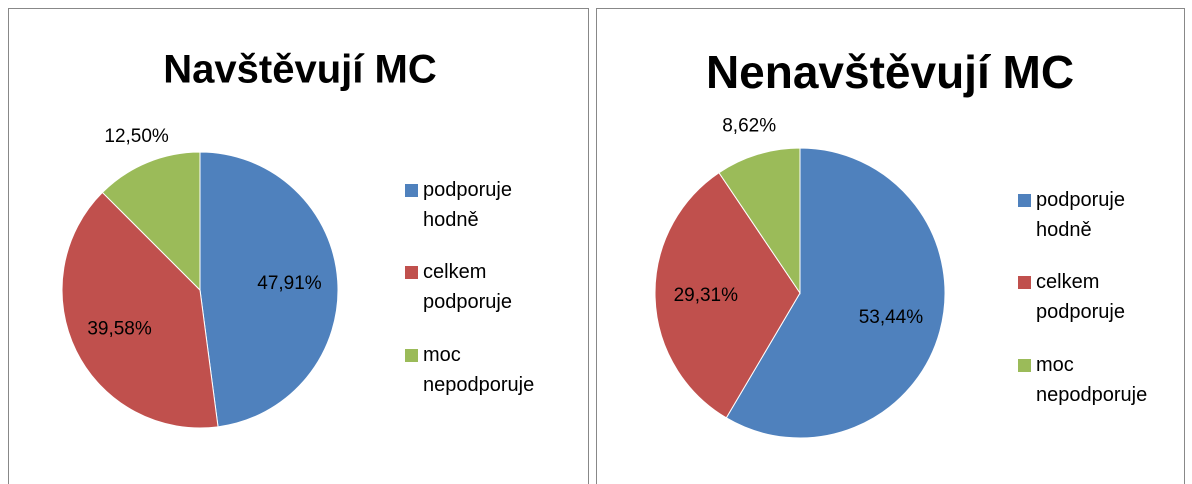 The height and width of the screenshot is (484, 1192). Describe the element at coordinates (299, 70) in the screenshot. I see `chart-title: Navštěvují MC` at that location.